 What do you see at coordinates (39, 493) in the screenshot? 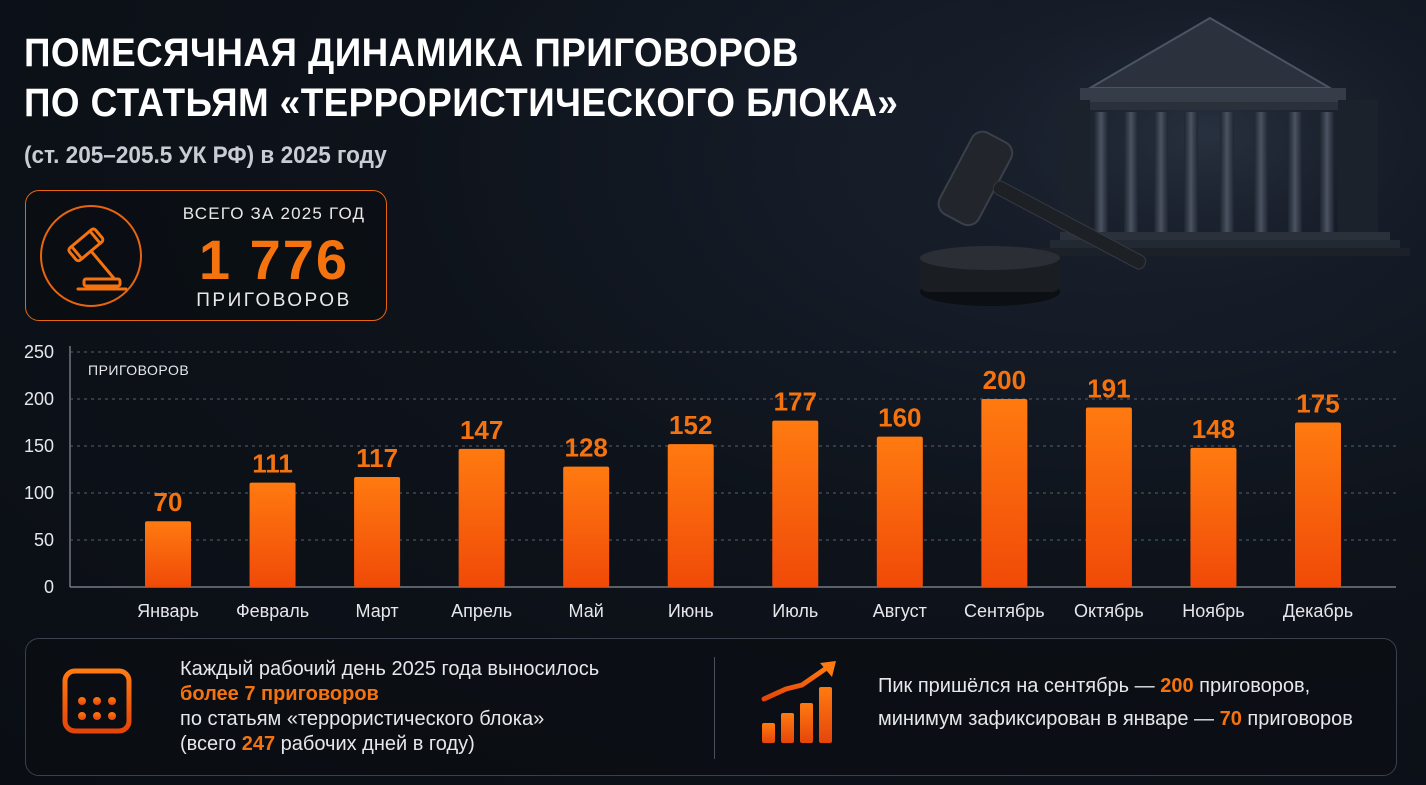
I see `y-tick-label: 100` at bounding box center [39, 493].